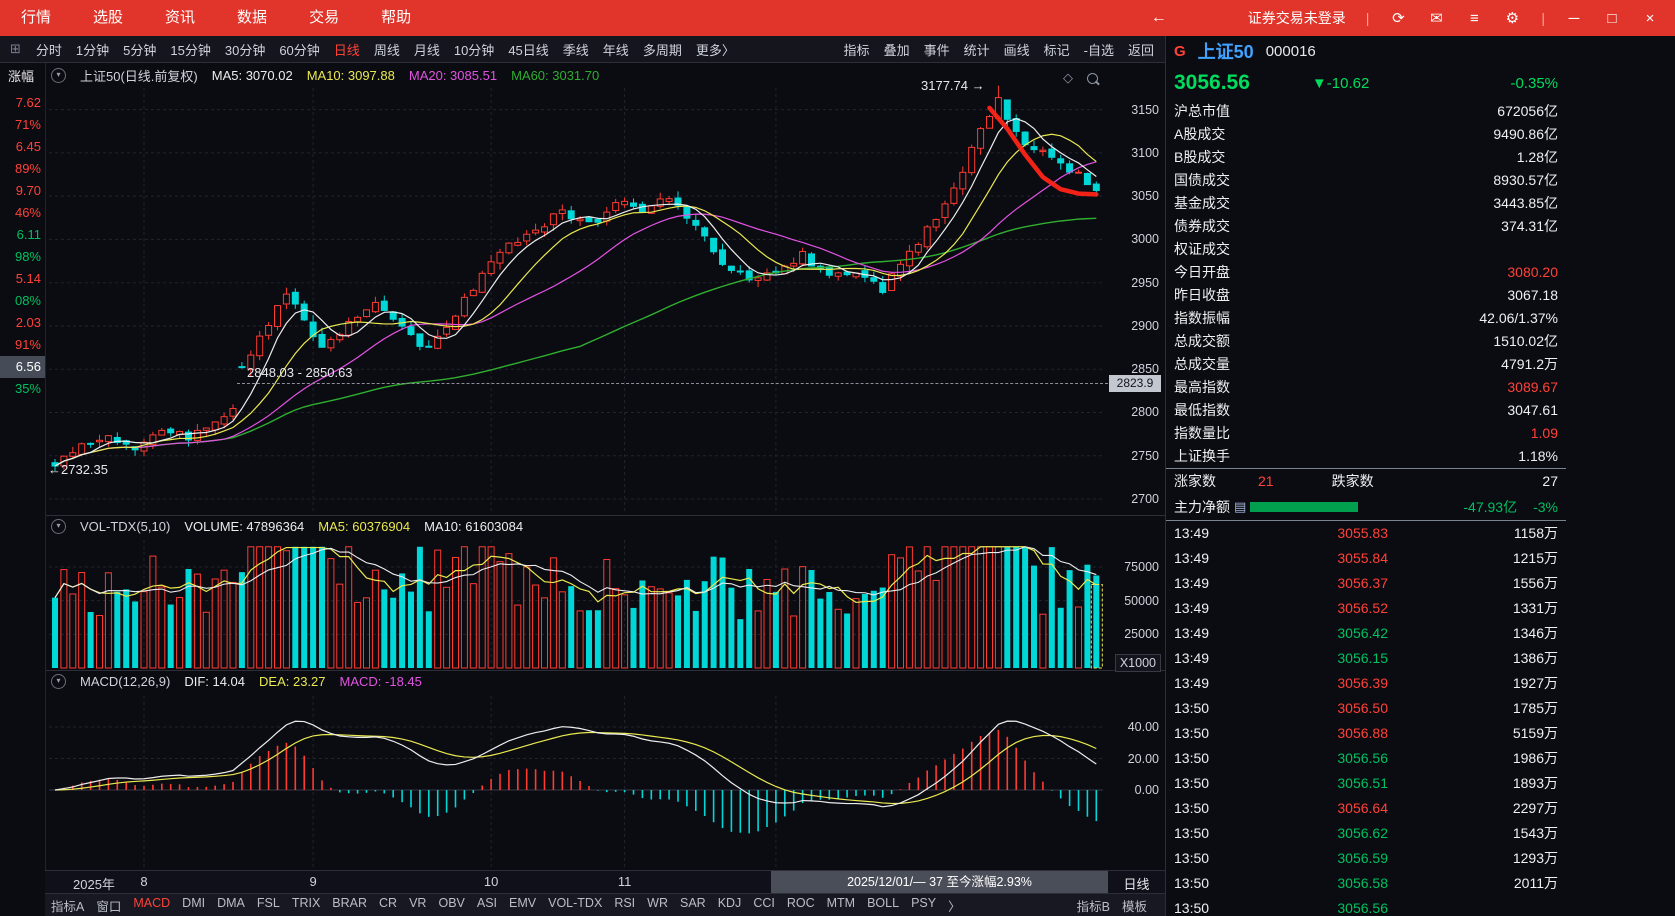 This screenshot has width=1675, height=916. I want to click on indicator-tab: ROC, so click(800, 903).